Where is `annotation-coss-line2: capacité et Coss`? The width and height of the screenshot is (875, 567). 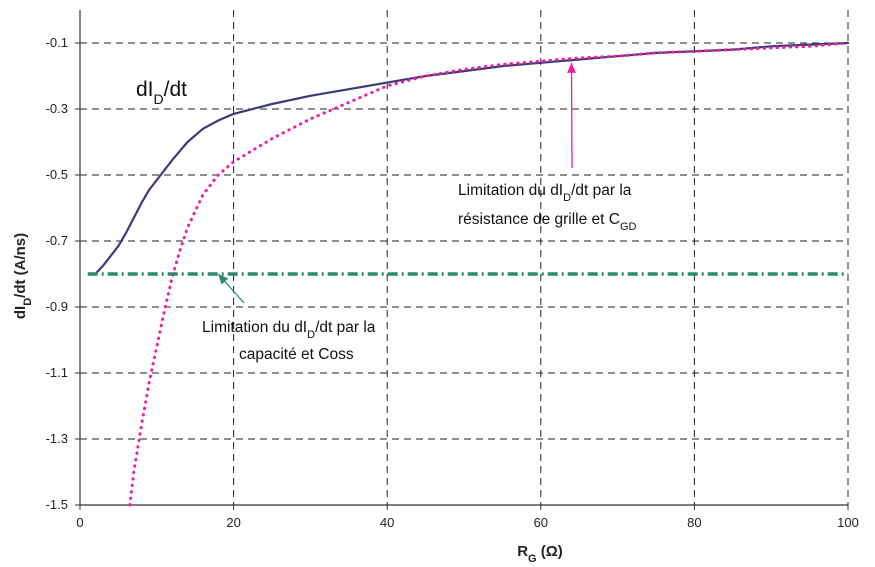 annotation-coss-line2: capacité et Coss is located at coordinates (296, 354).